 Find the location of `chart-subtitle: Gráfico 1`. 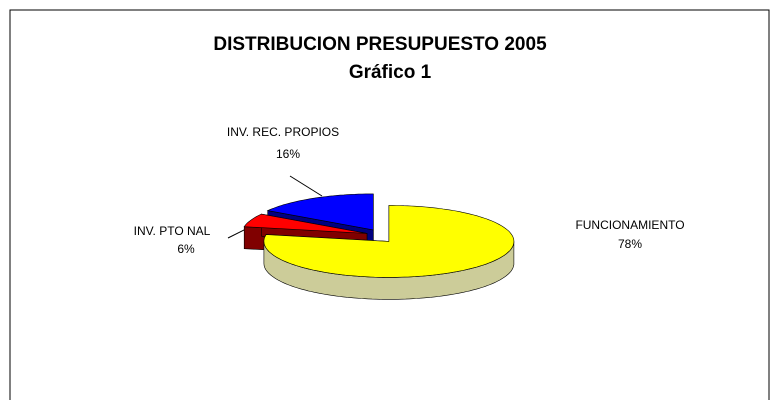

chart-subtitle: Gráfico 1 is located at coordinates (390, 72).